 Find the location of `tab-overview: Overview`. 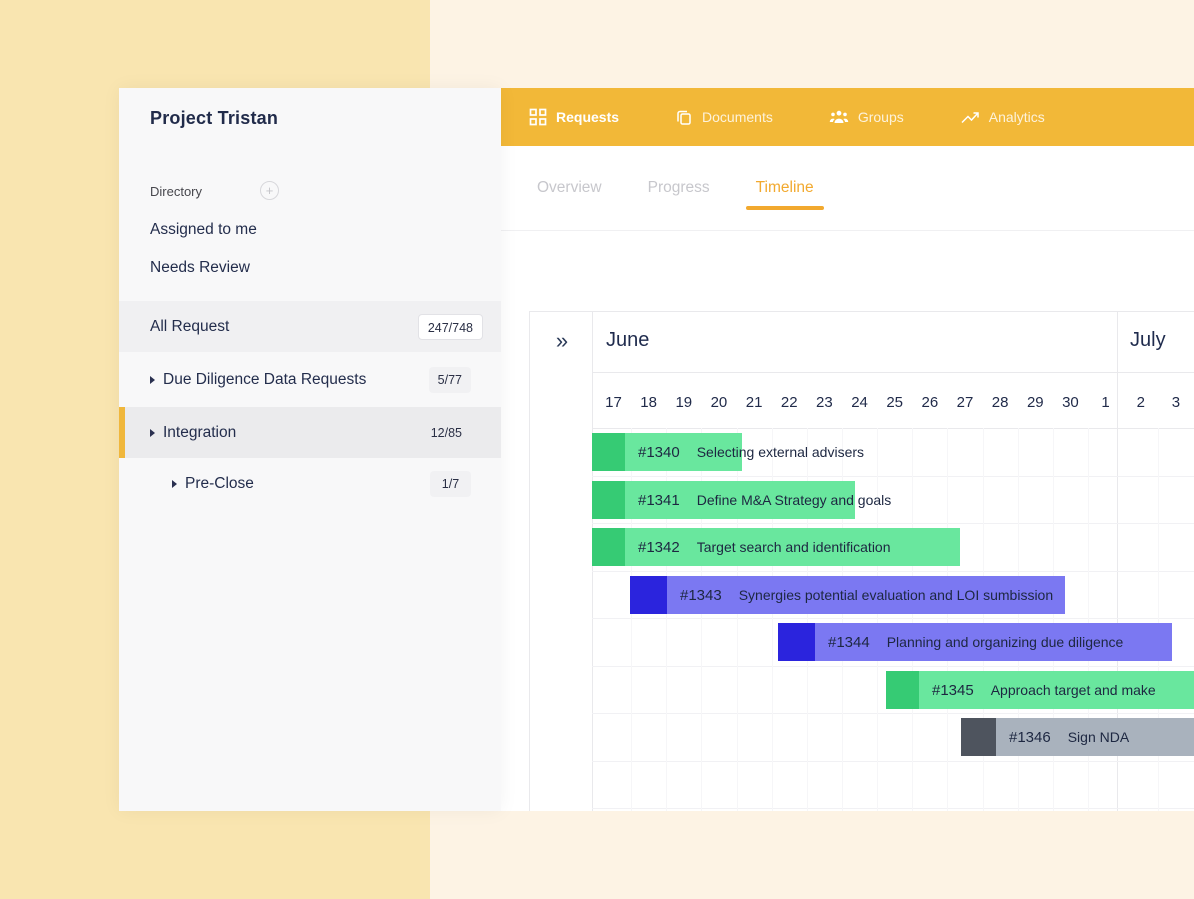

tab-overview: Overview is located at coordinates (569, 188).